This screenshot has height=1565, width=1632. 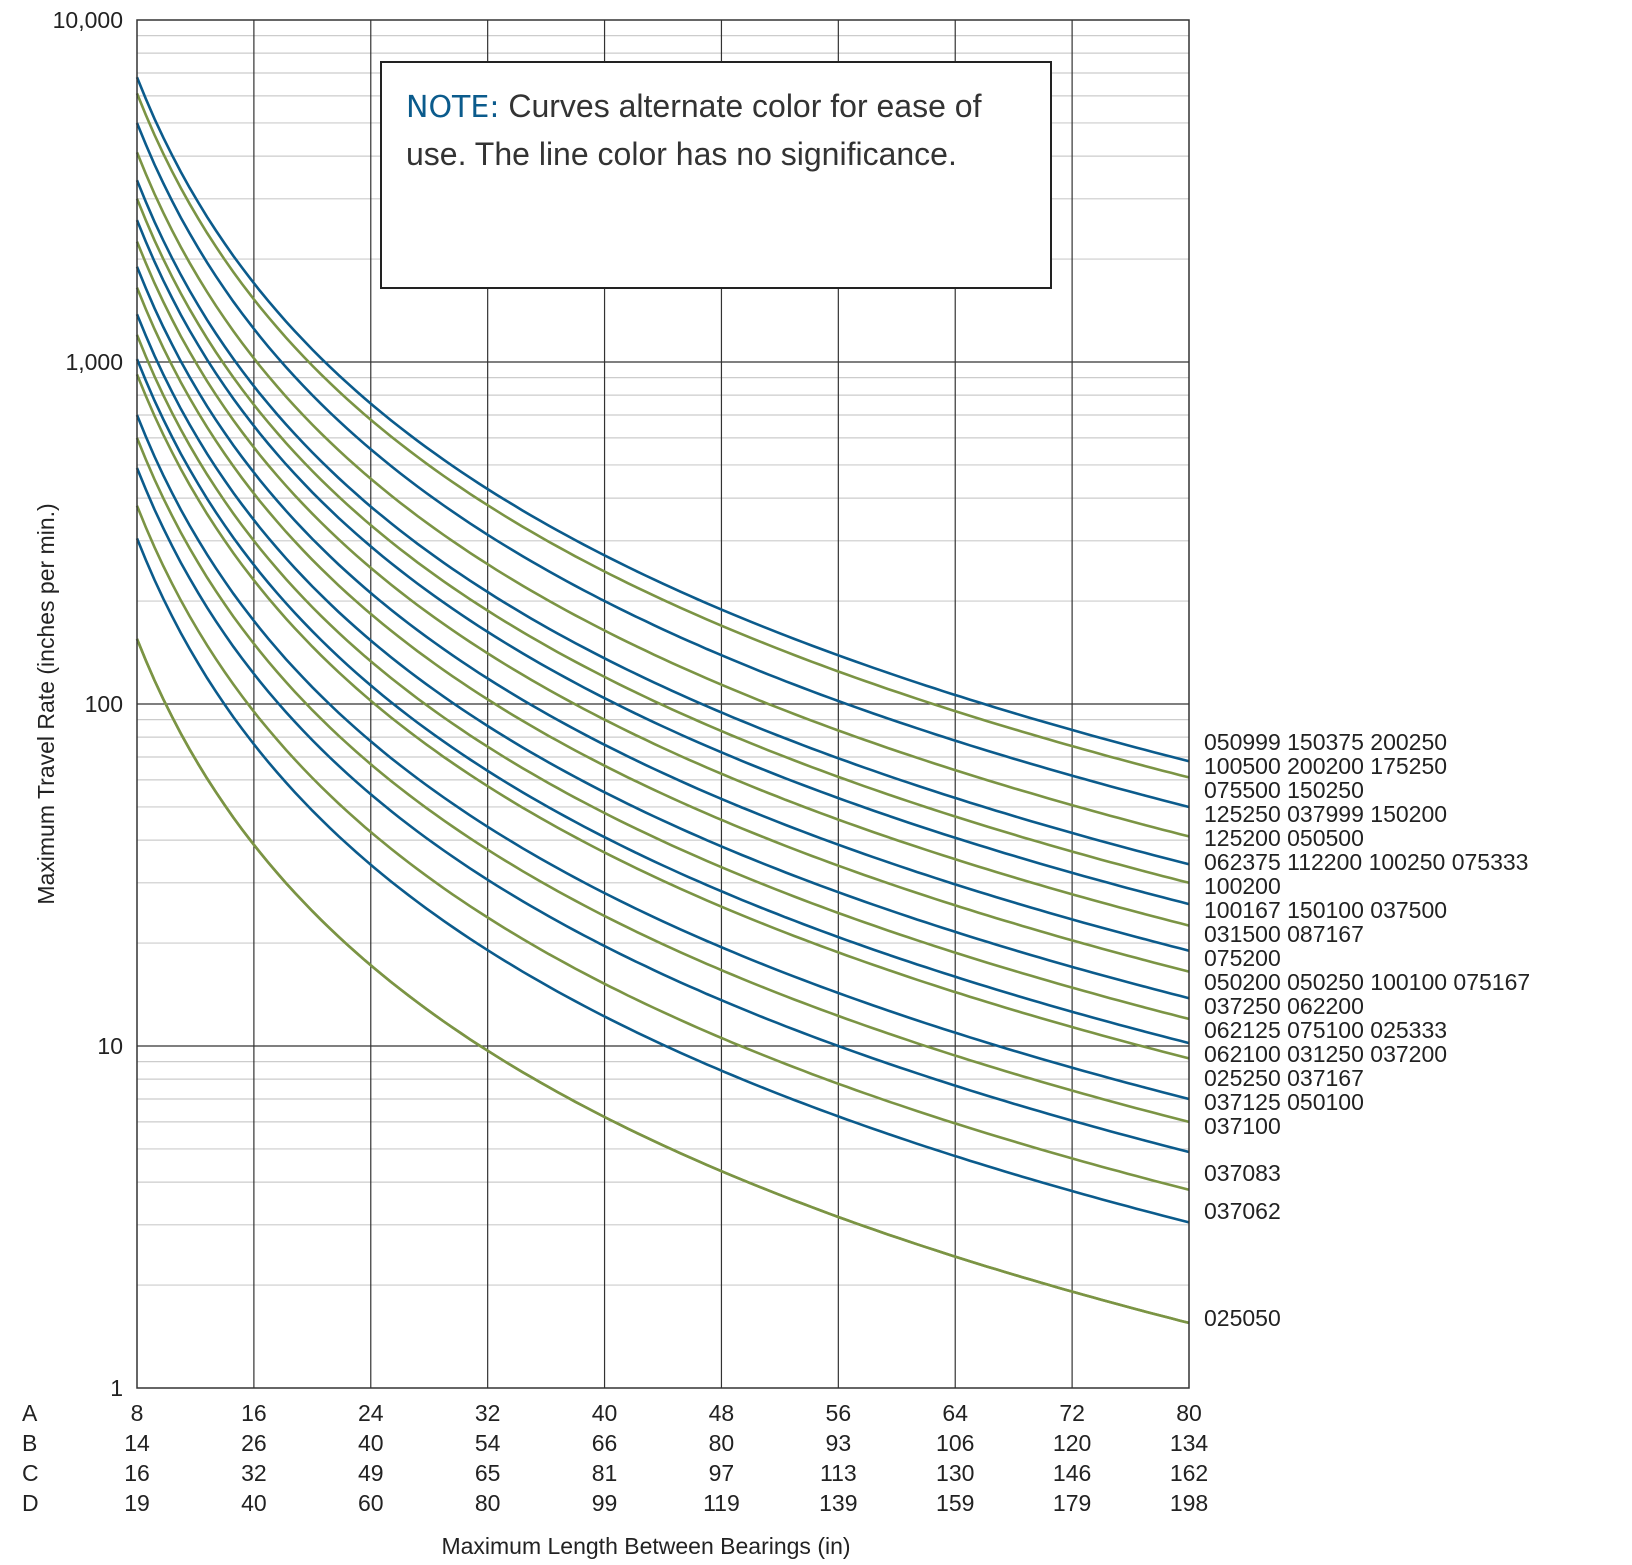 I want to click on curve-label: 062100 031250 037200, so click(x=1325, y=1054).